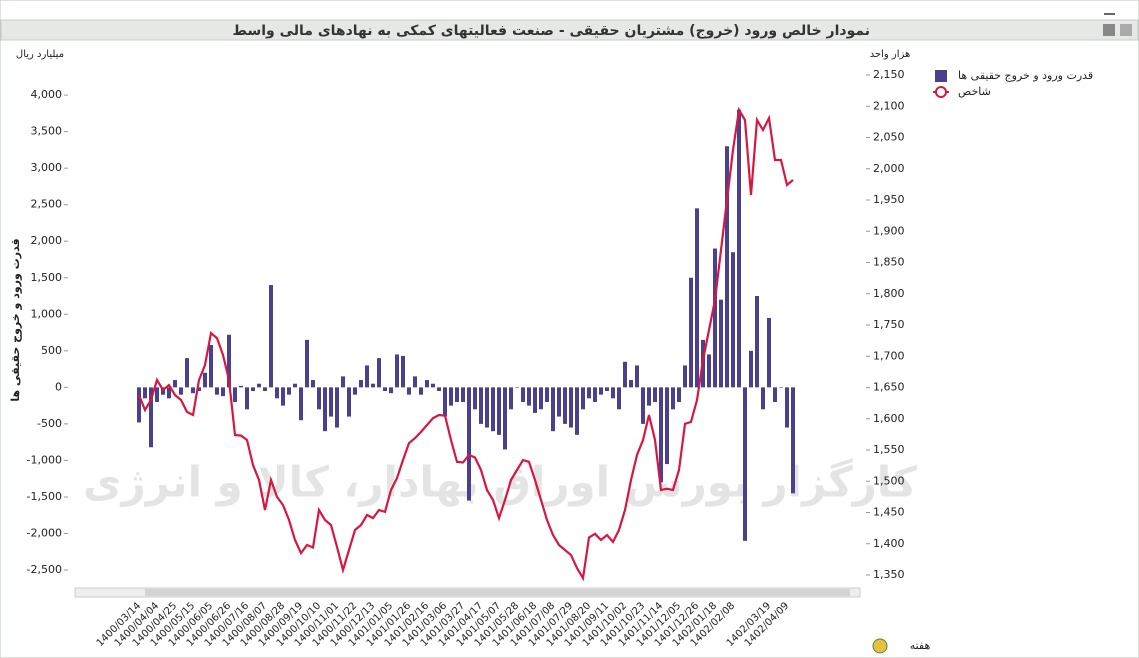 Image resolution: width=1139 pixels, height=658 pixels. What do you see at coordinates (1109, 30) in the screenshot?
I see `print-icon` at bounding box center [1109, 30].